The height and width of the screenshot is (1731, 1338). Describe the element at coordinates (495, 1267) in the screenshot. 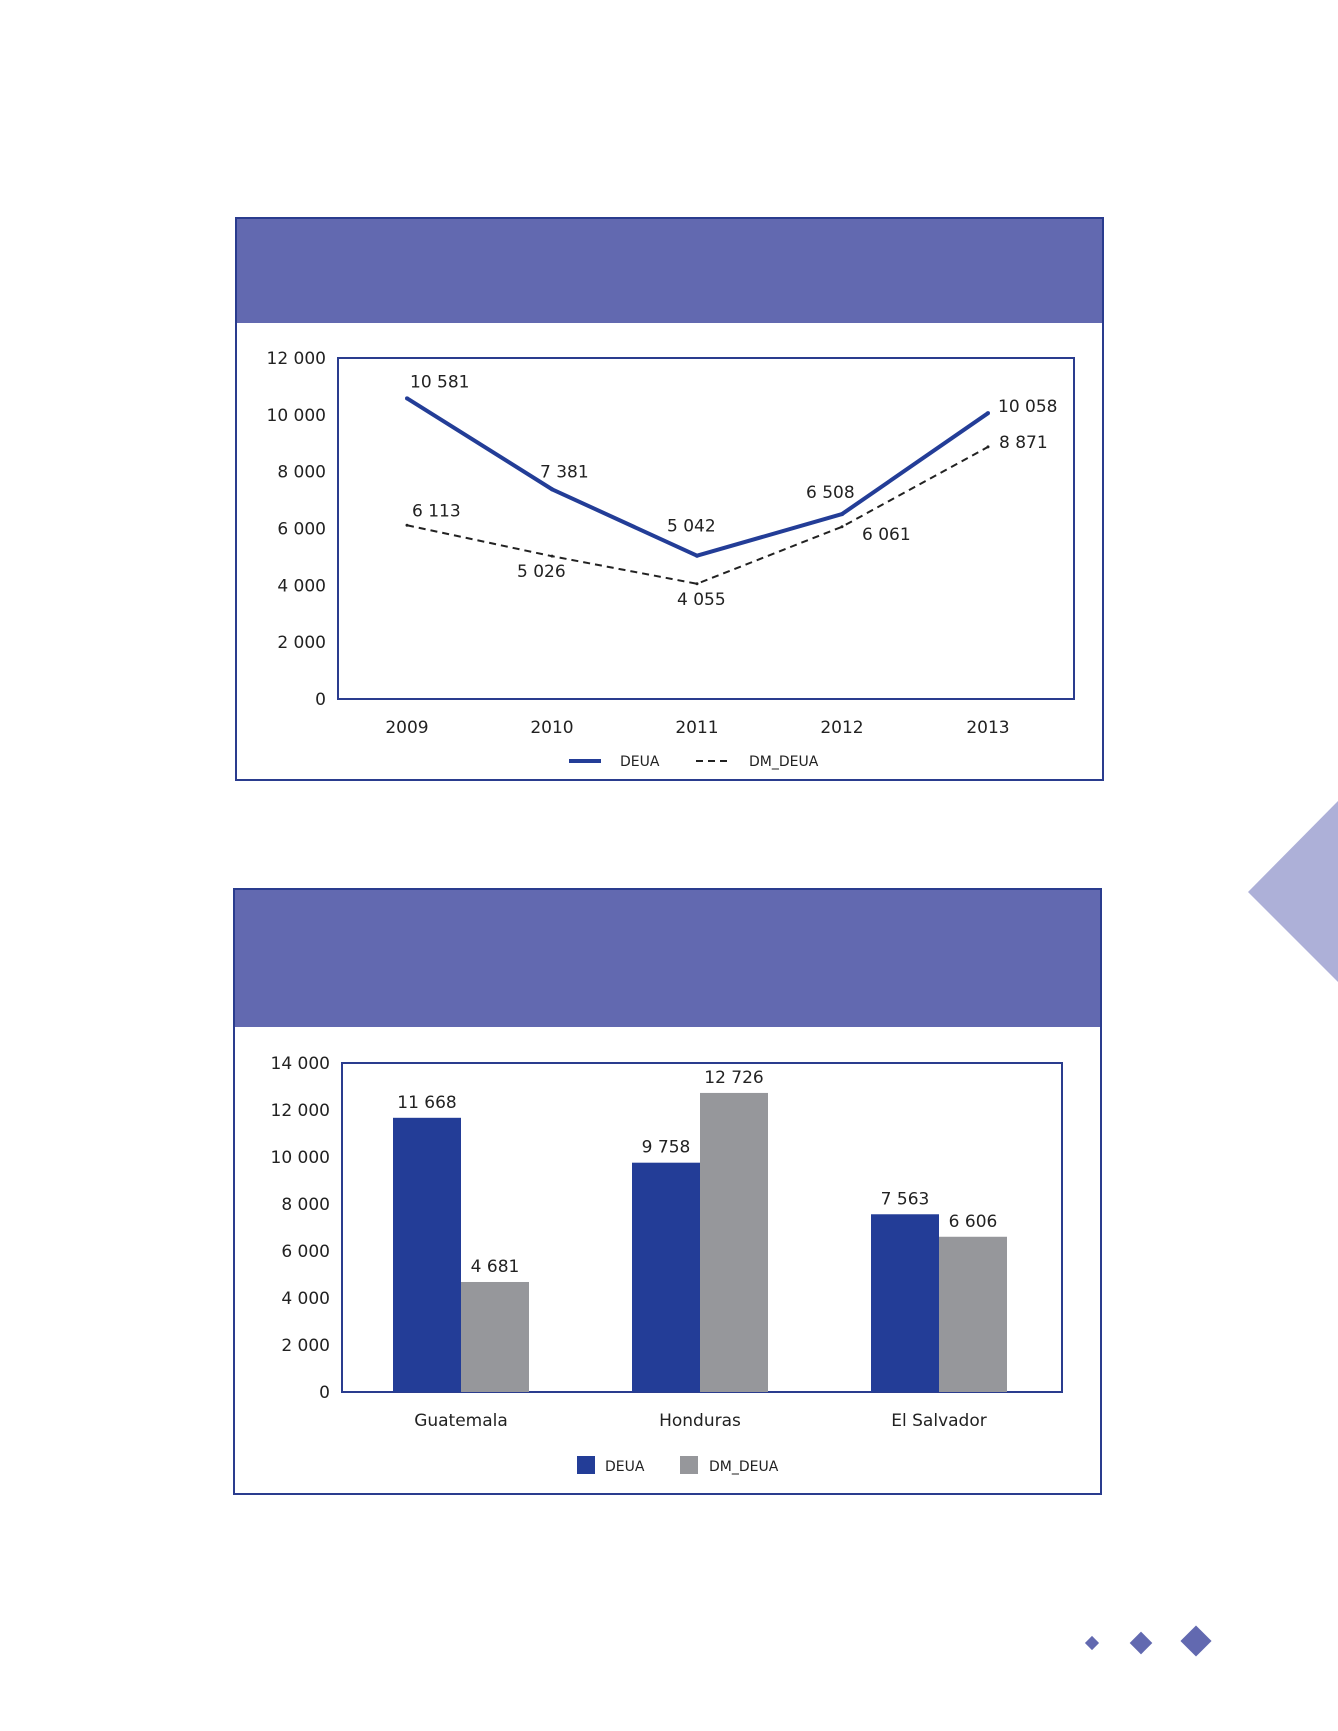

I see `data-label-dm-deua: 4 681` at that location.